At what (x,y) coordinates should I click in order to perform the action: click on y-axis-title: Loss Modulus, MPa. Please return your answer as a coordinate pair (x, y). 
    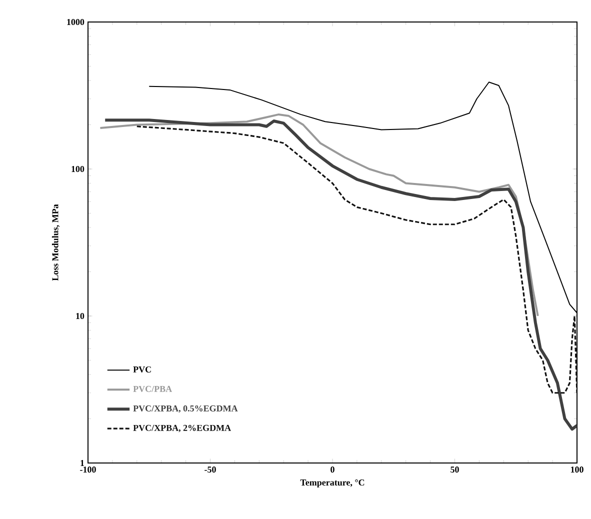
    Looking at the image, I should click on (56, 242).